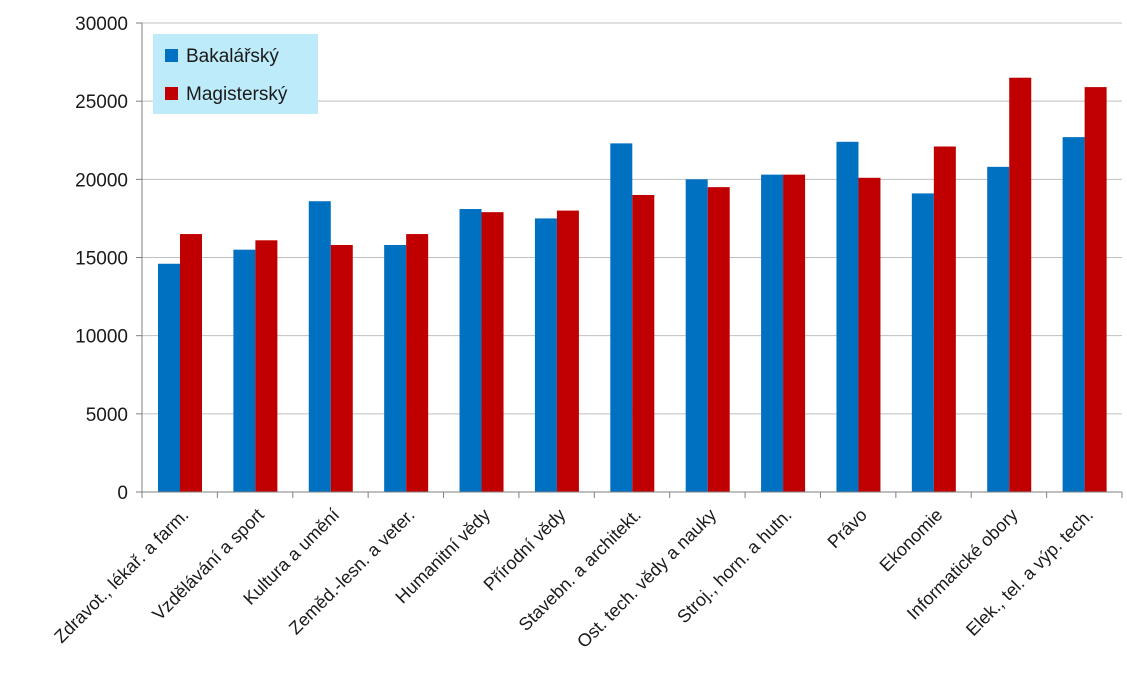  I want to click on legend: Bakalářský Magisterský, so click(235, 74).